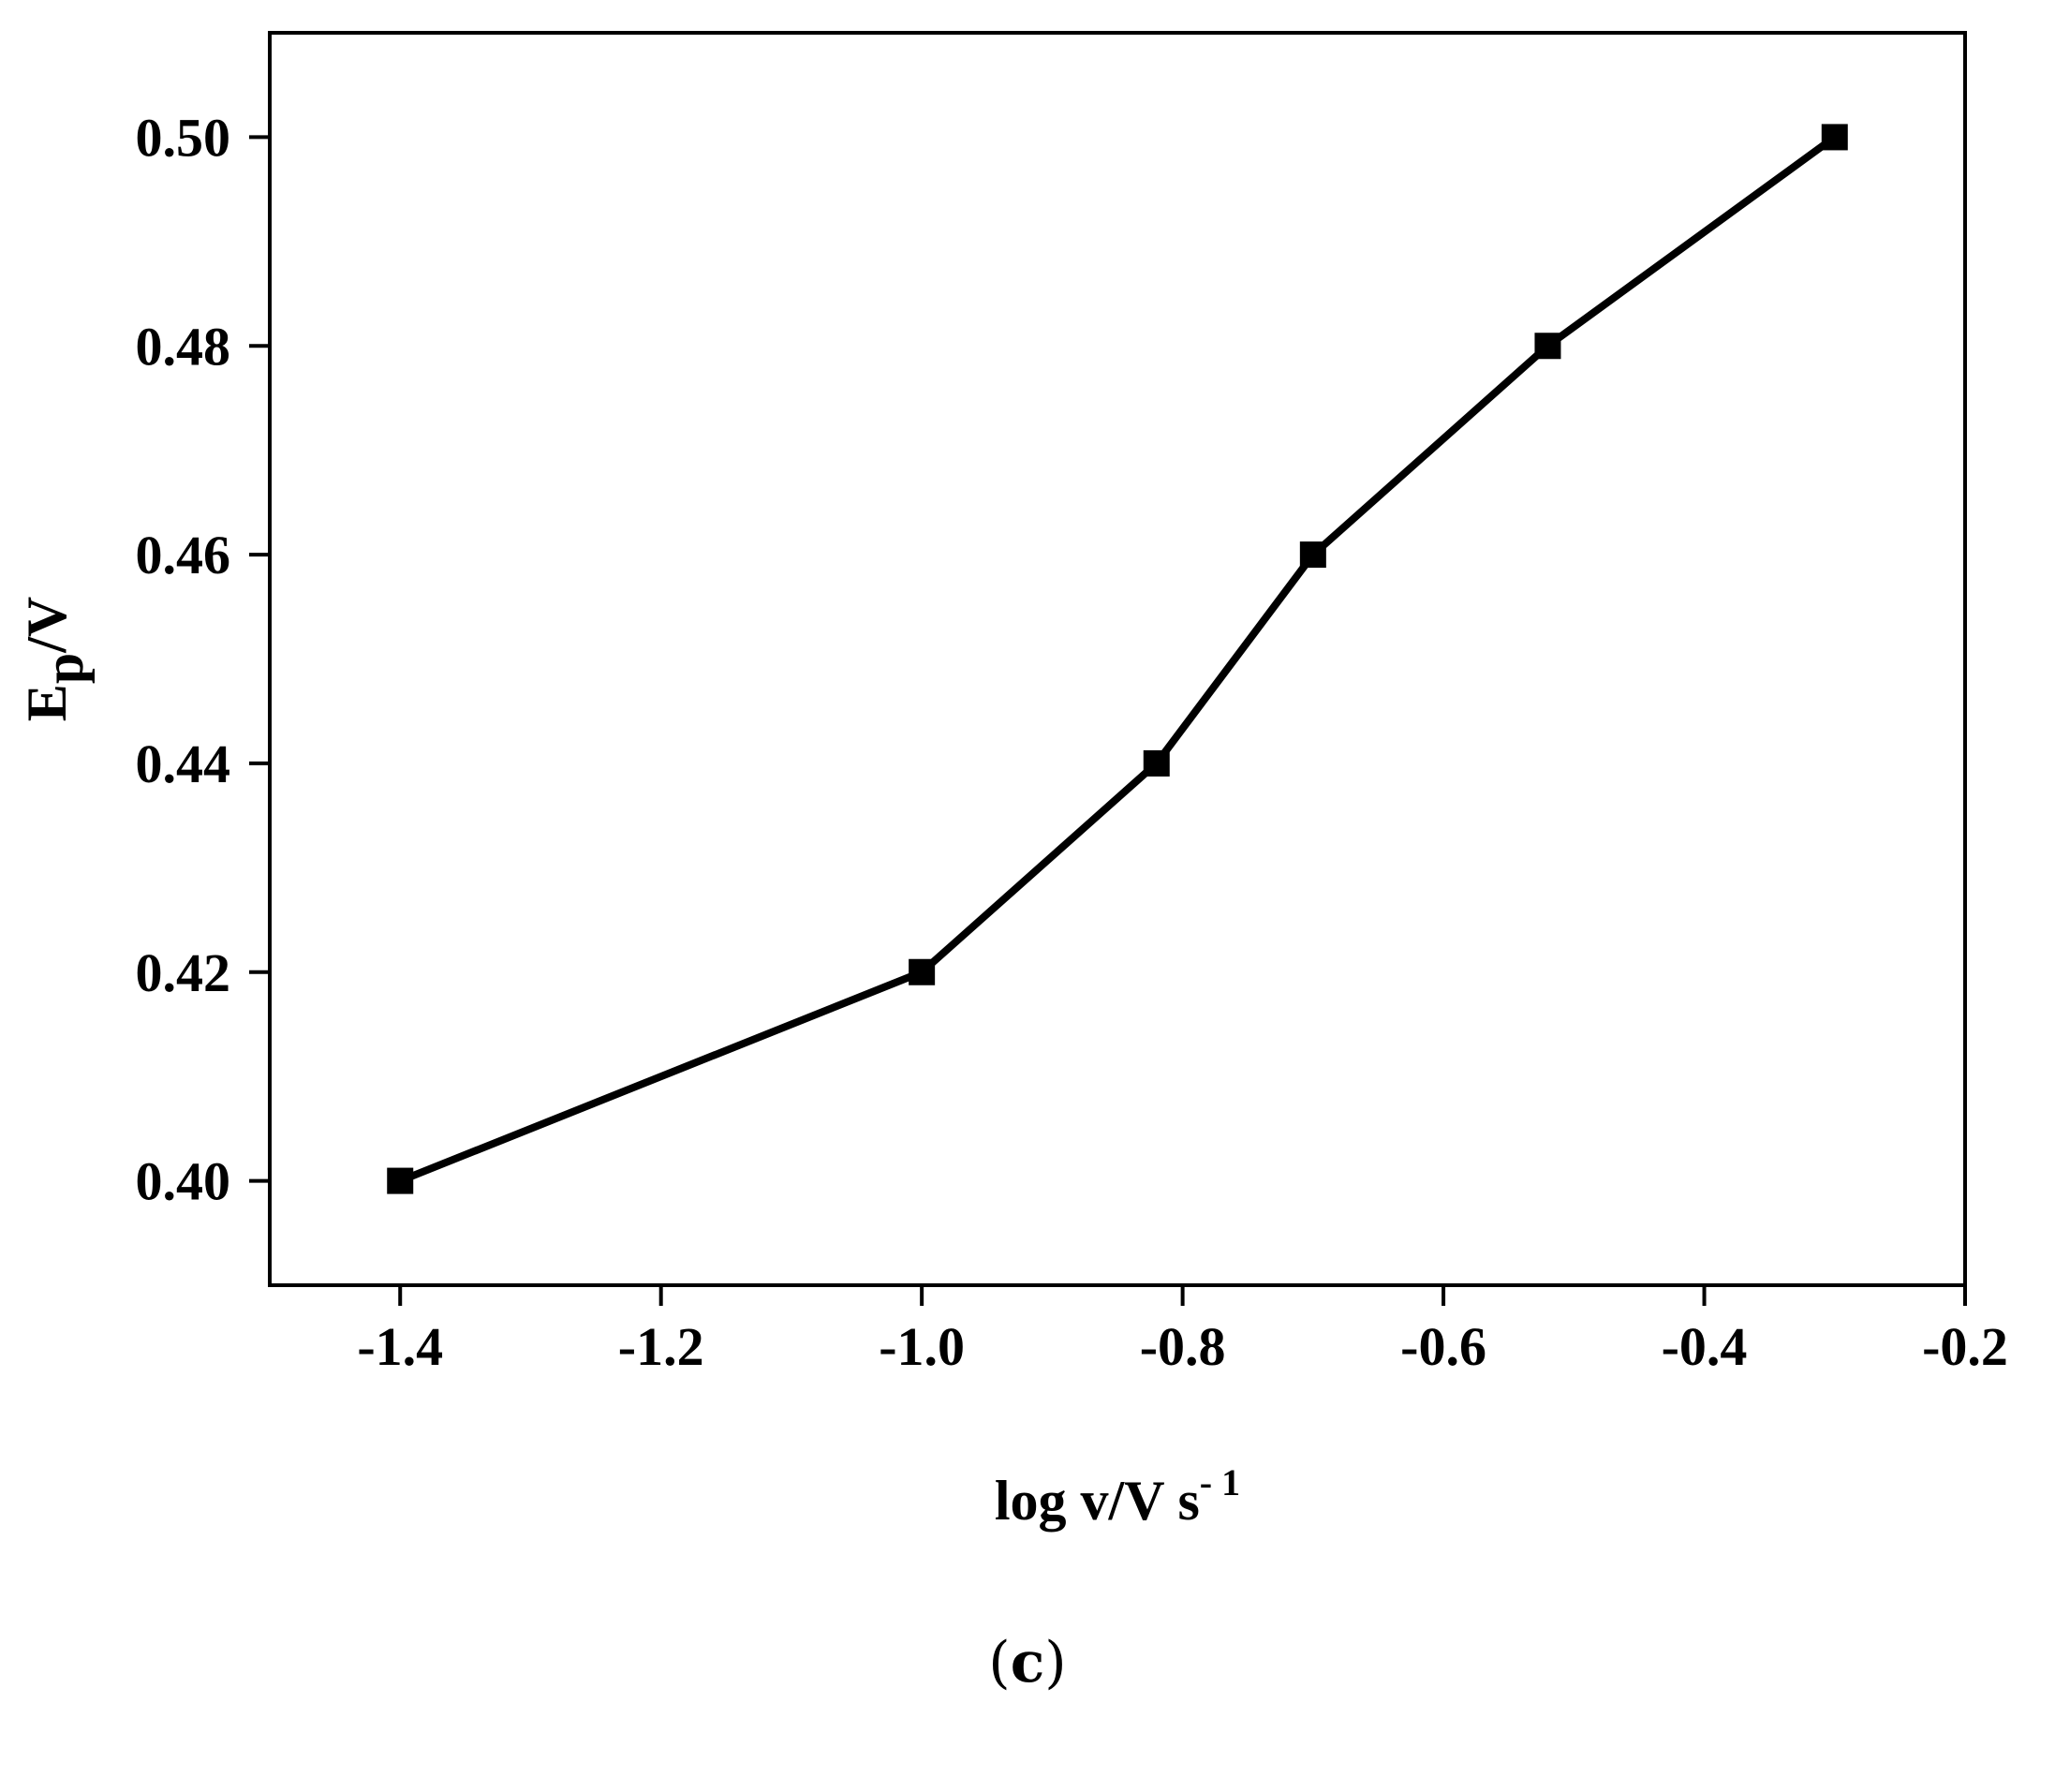 This screenshot has width=2055, height=1792. I want to click on x-tick-label: -0.2, so click(1965, 1346).